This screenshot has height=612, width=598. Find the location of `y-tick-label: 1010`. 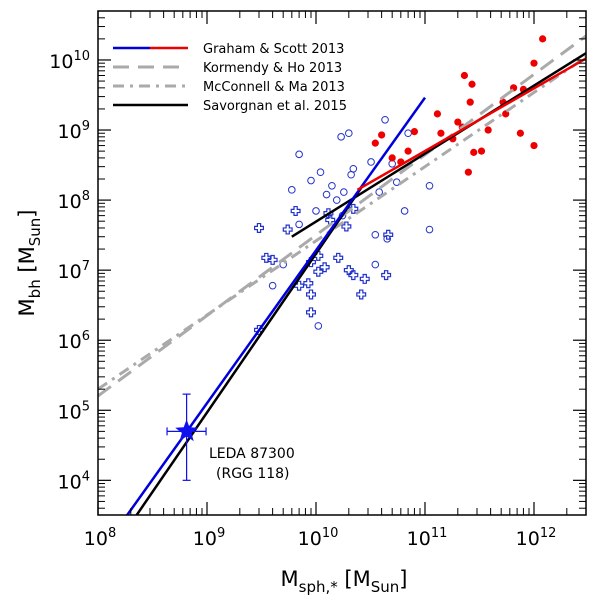

y-tick-label: 1010 is located at coordinates (69, 61).